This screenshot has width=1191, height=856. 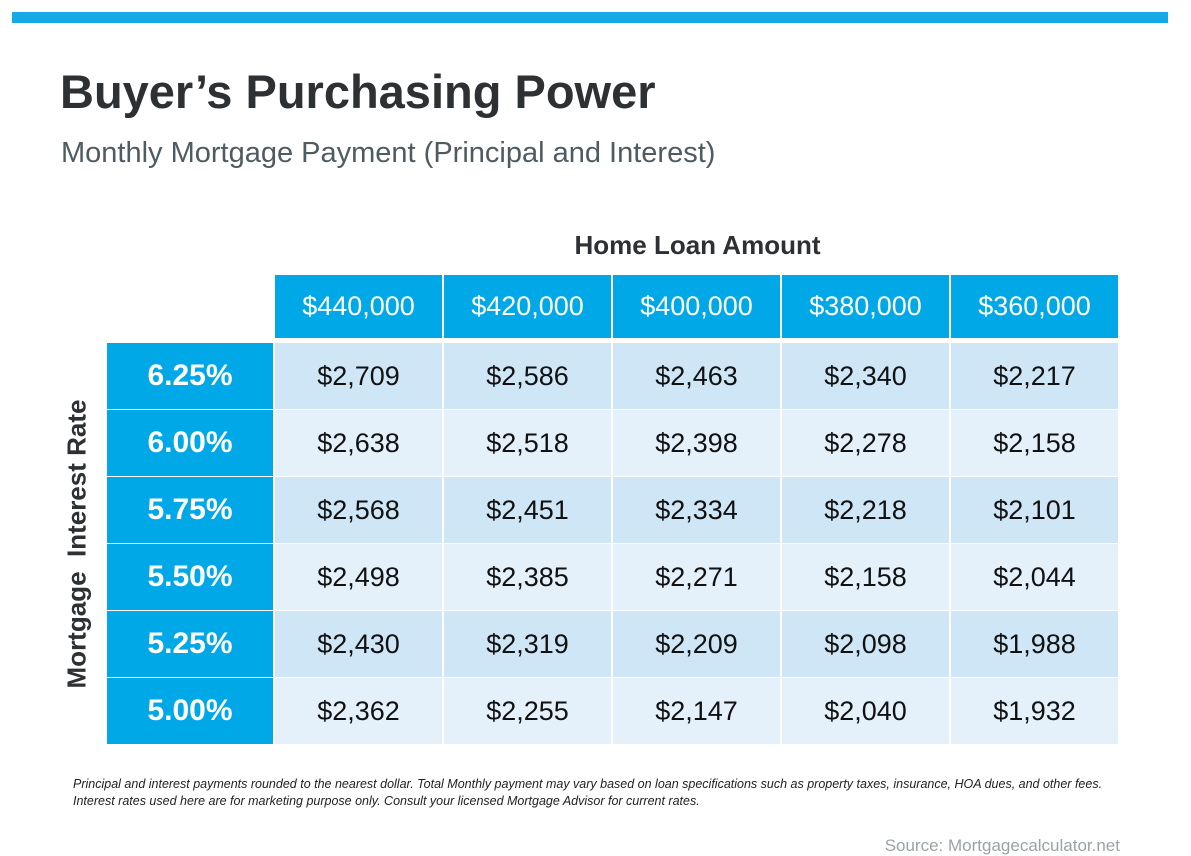 What do you see at coordinates (1034, 306) in the screenshot?
I see `column-header-4: $360,000` at bounding box center [1034, 306].